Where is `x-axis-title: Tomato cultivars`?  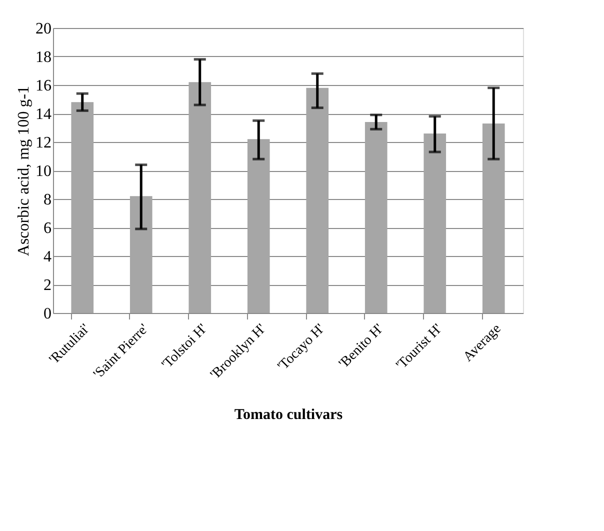
x-axis-title: Tomato cultivars is located at coordinates (288, 414).